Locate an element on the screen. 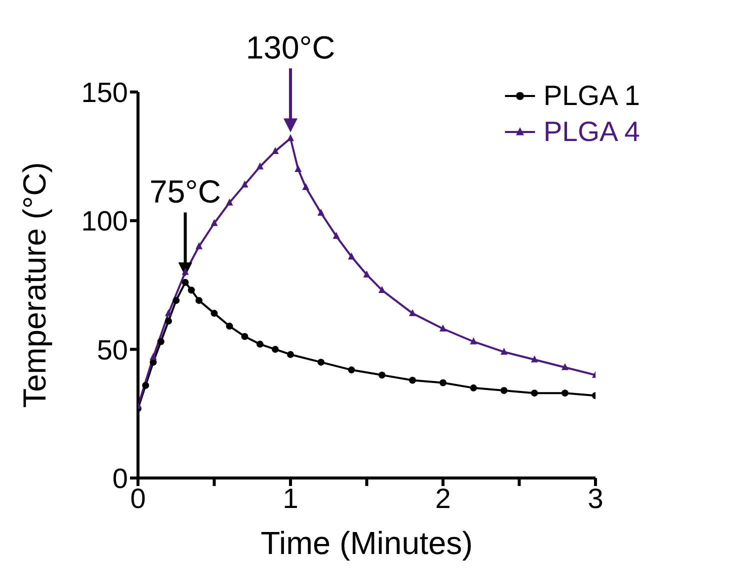 This screenshot has width=732, height=575. legend-label: PLGA 4 is located at coordinates (591, 132).